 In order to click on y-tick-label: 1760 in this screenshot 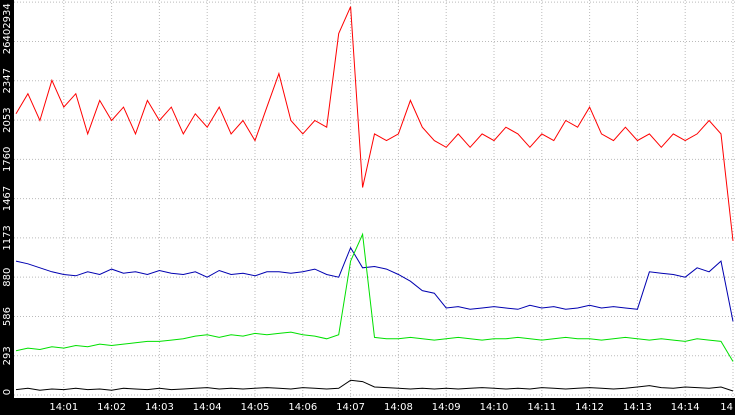, I will do `click(7, 159)`.